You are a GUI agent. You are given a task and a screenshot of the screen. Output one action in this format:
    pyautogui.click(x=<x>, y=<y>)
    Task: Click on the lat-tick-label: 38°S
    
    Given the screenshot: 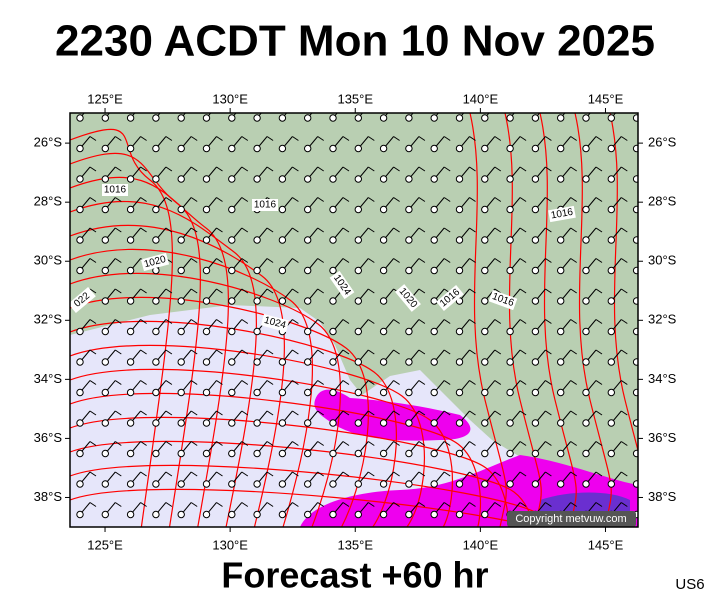 What is the action you would take?
    pyautogui.click(x=48, y=496)
    